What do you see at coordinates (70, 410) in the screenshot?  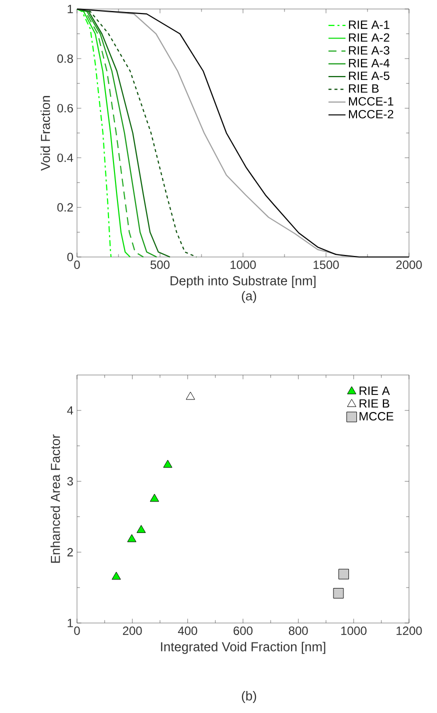 I see `y-tick-label: 4` at bounding box center [70, 410].